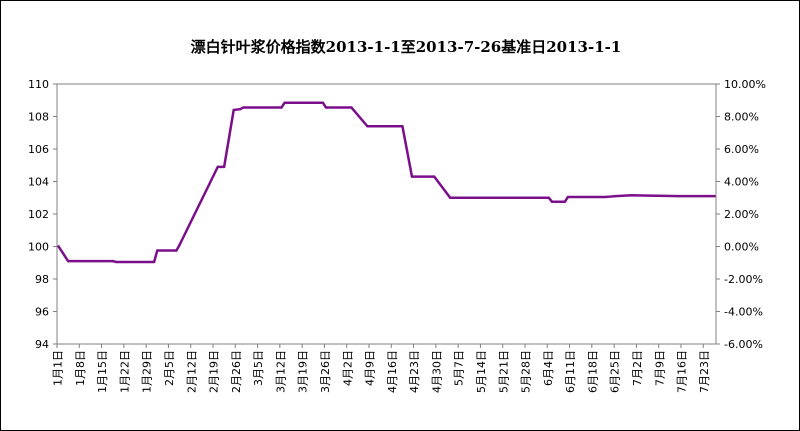  What do you see at coordinates (741, 149) in the screenshot?
I see `y2-tick-label: 6.00%` at bounding box center [741, 149].